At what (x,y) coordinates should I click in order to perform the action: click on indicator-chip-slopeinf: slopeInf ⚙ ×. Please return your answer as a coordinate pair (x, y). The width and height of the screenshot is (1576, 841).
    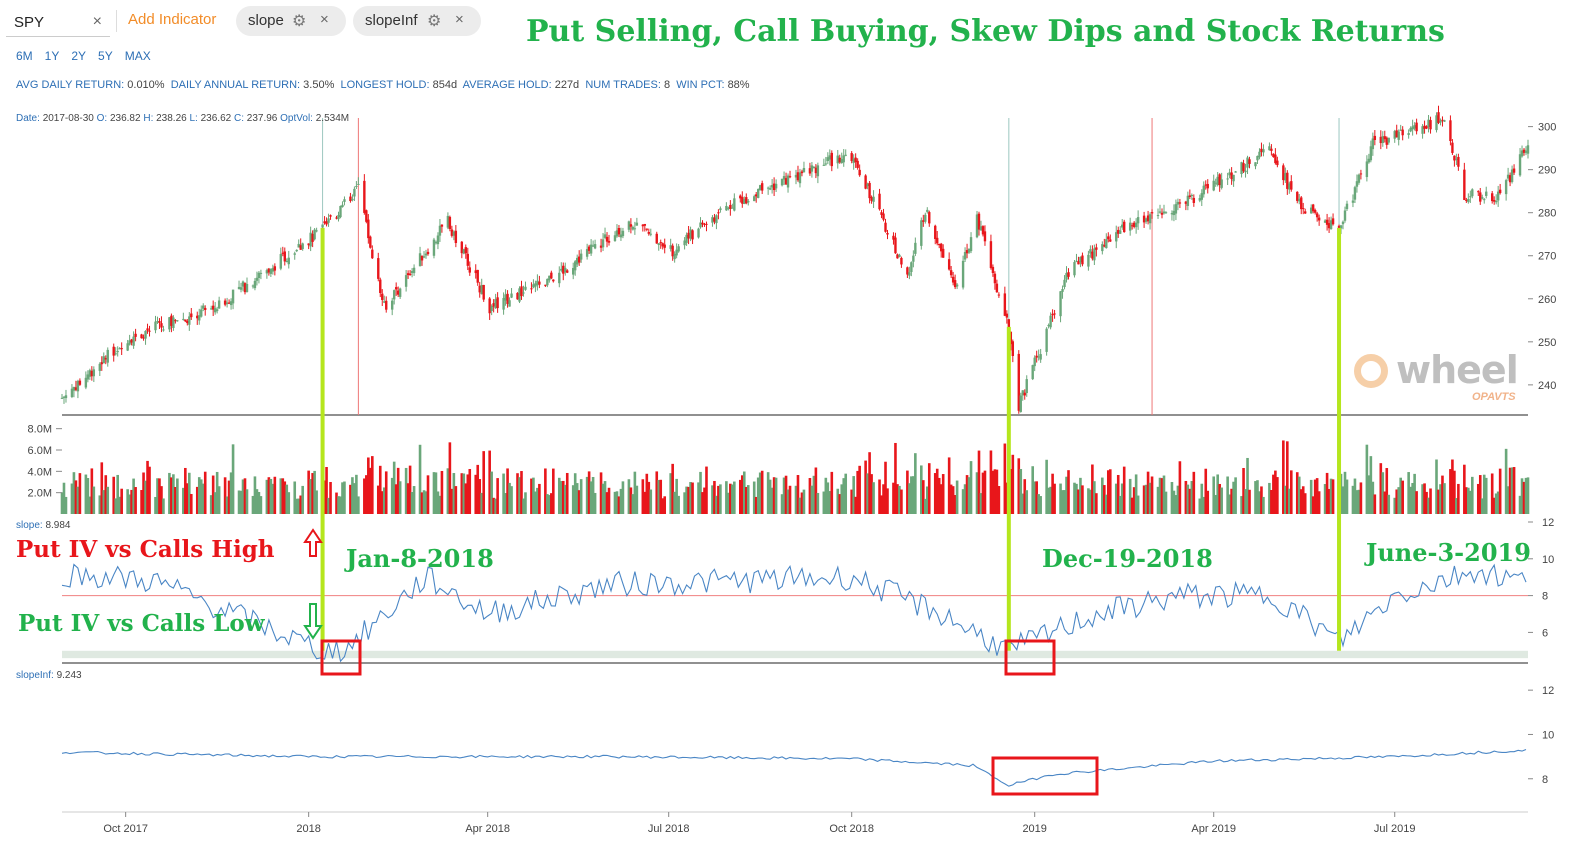
    Looking at the image, I should click on (417, 21).